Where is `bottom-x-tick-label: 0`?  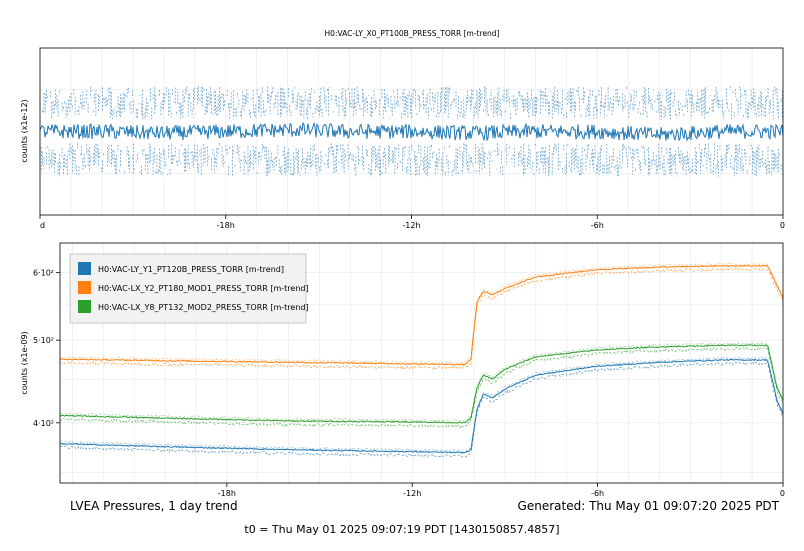 bottom-x-tick-label: 0 is located at coordinates (782, 493).